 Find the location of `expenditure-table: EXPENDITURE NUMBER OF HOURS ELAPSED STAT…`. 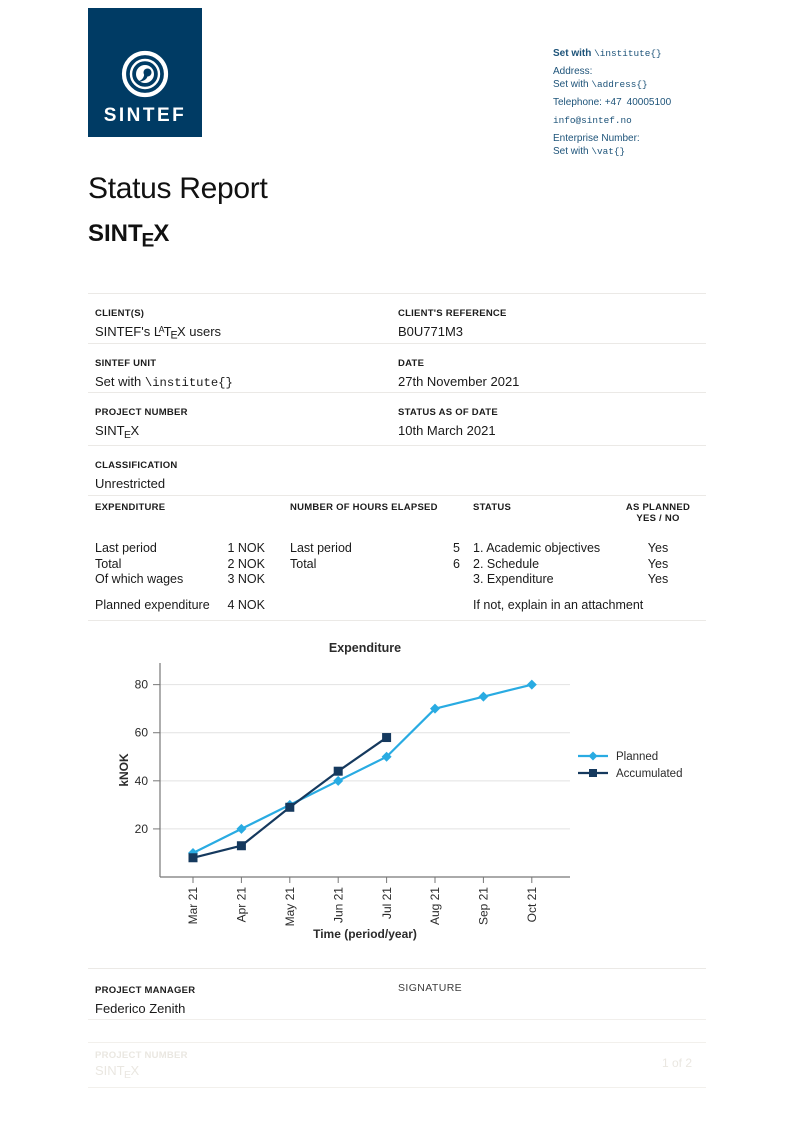

expenditure-table: EXPENDITURE NUMBER OF HOURS ELAPSED STAT… is located at coordinates (397, 559).